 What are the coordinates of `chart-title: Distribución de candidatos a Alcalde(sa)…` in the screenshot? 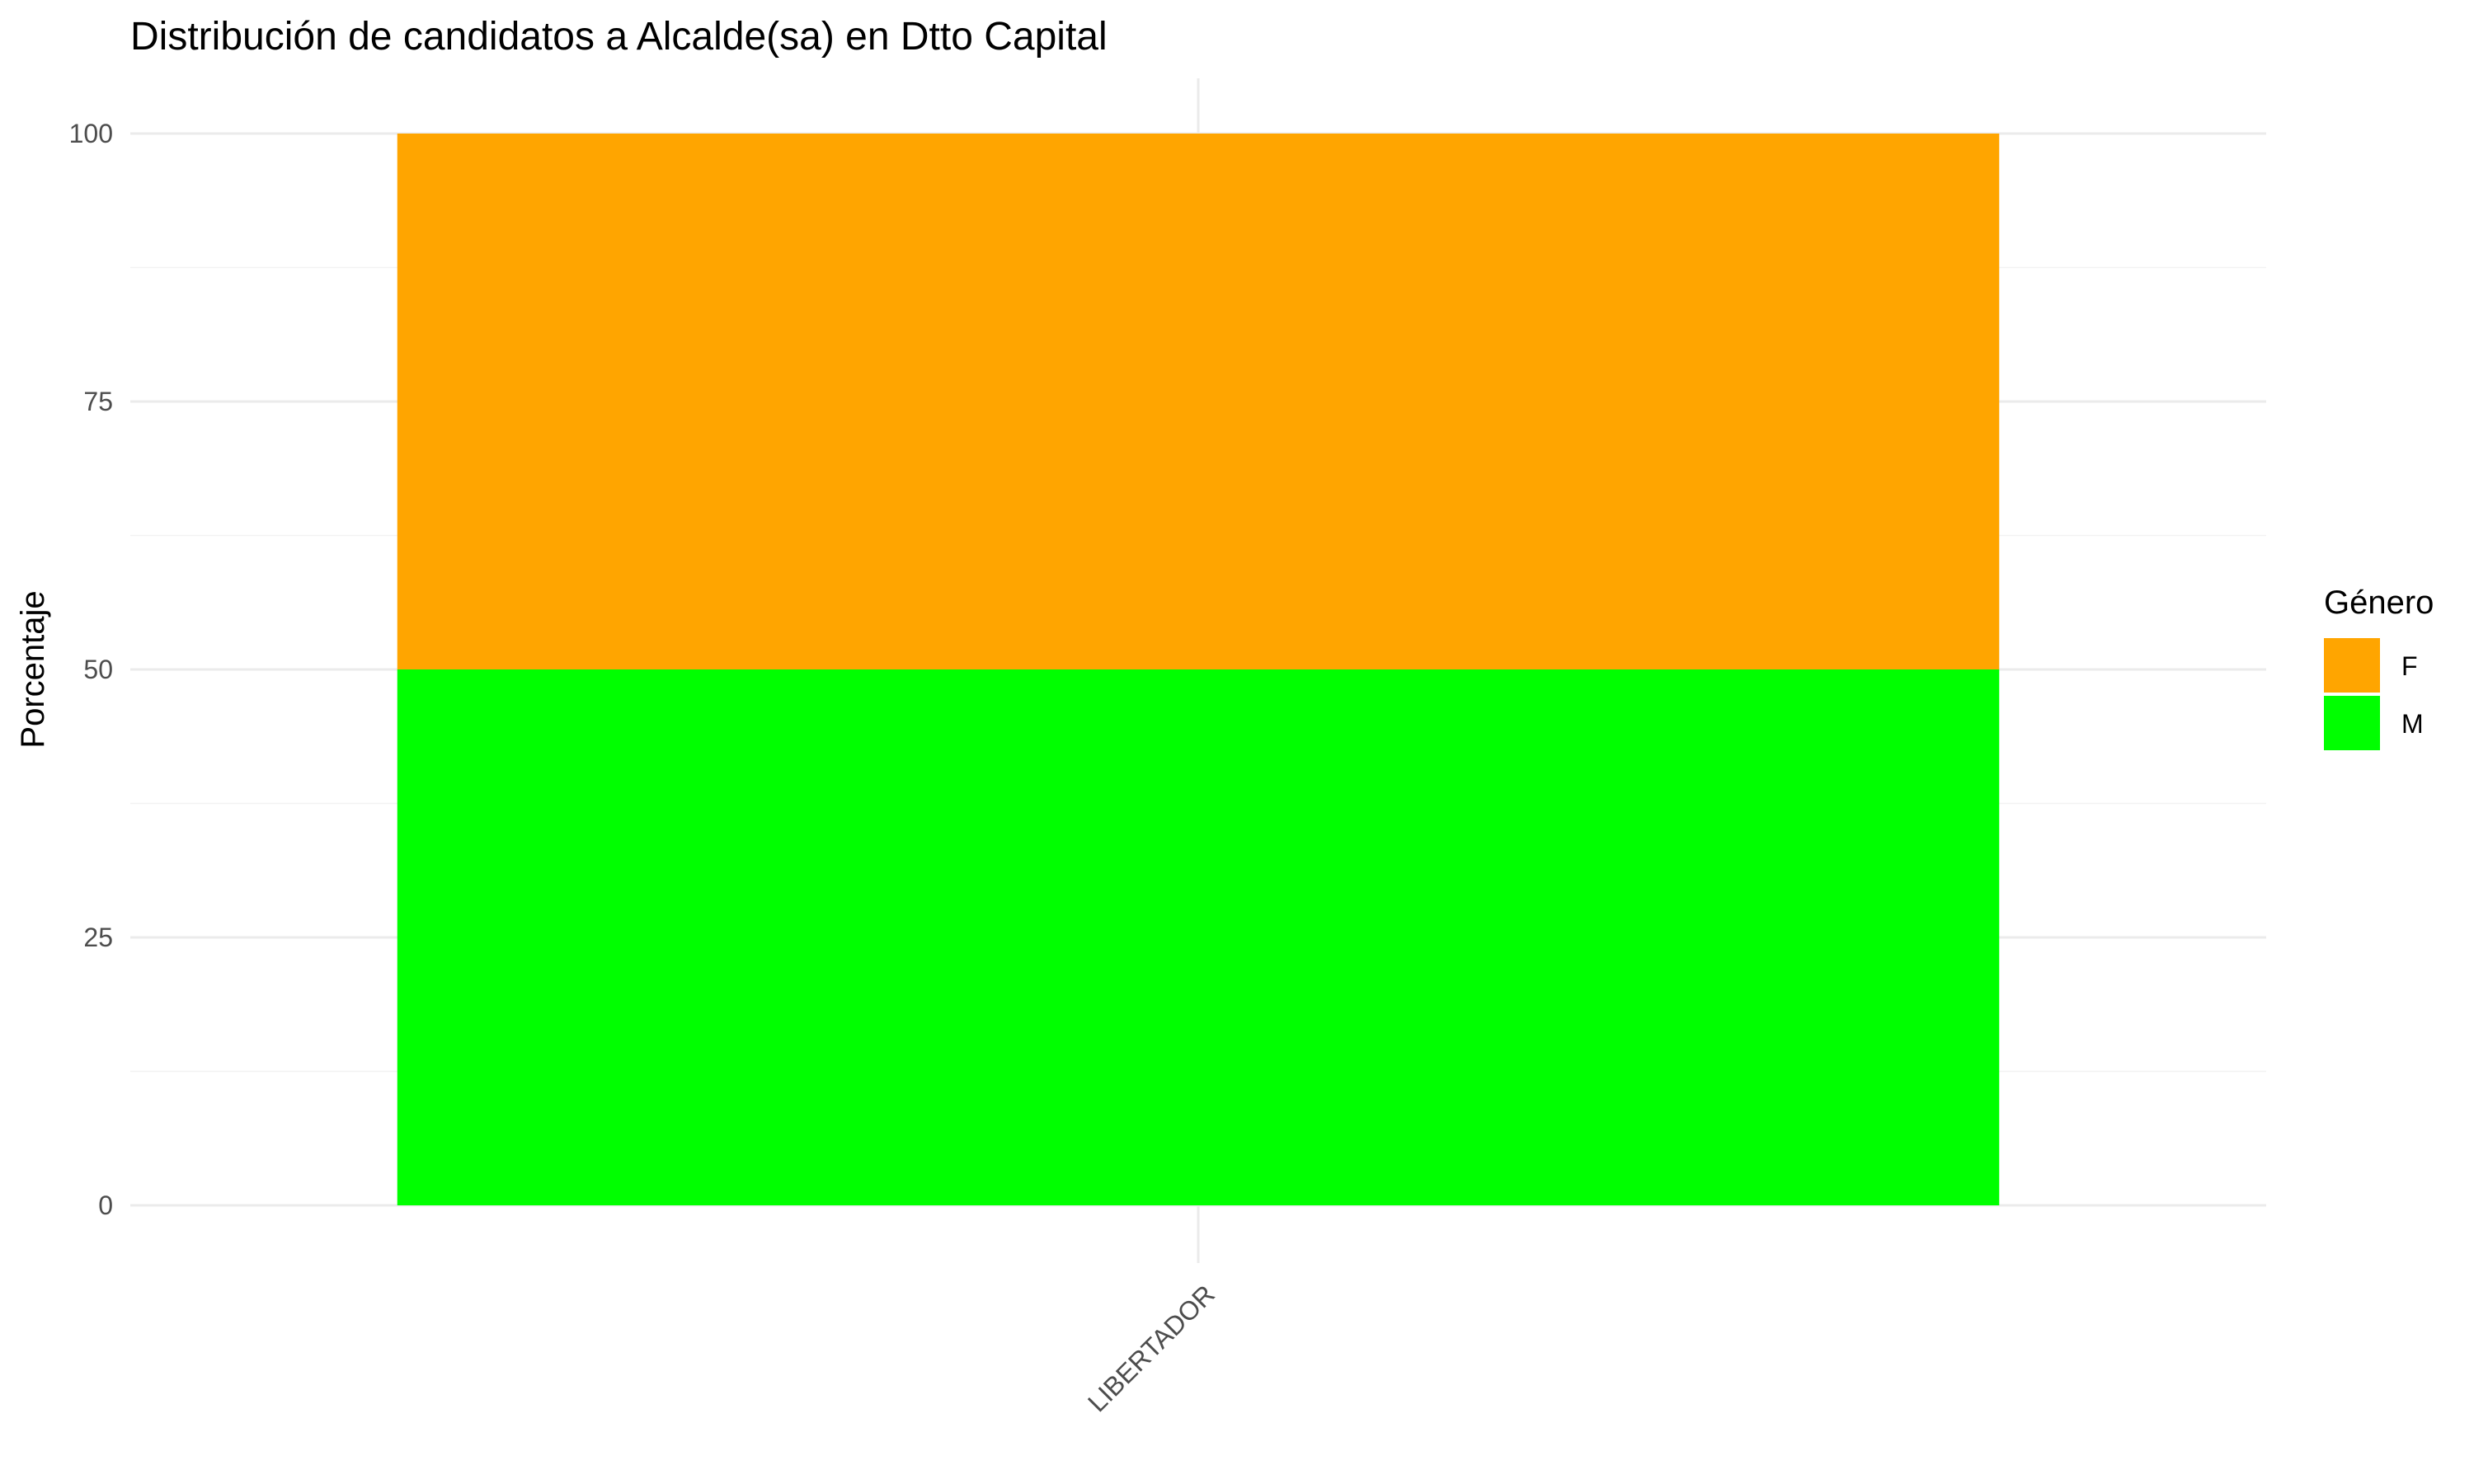 It's located at (619, 37).